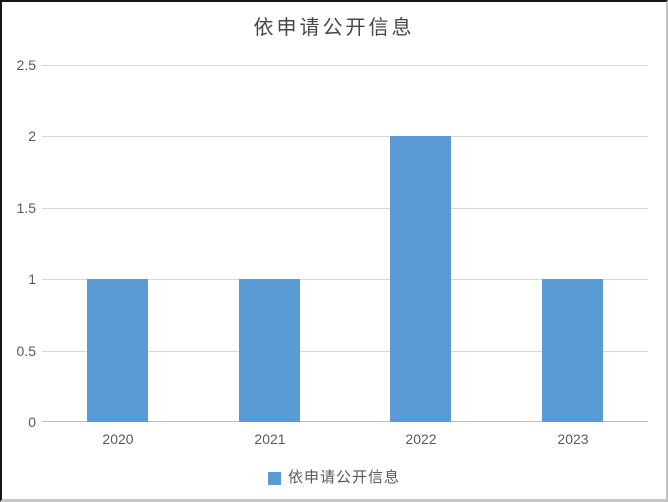 This screenshot has height=502, width=668. What do you see at coordinates (270, 439) in the screenshot?
I see `x-axis-tick-label: 2021` at bounding box center [270, 439].